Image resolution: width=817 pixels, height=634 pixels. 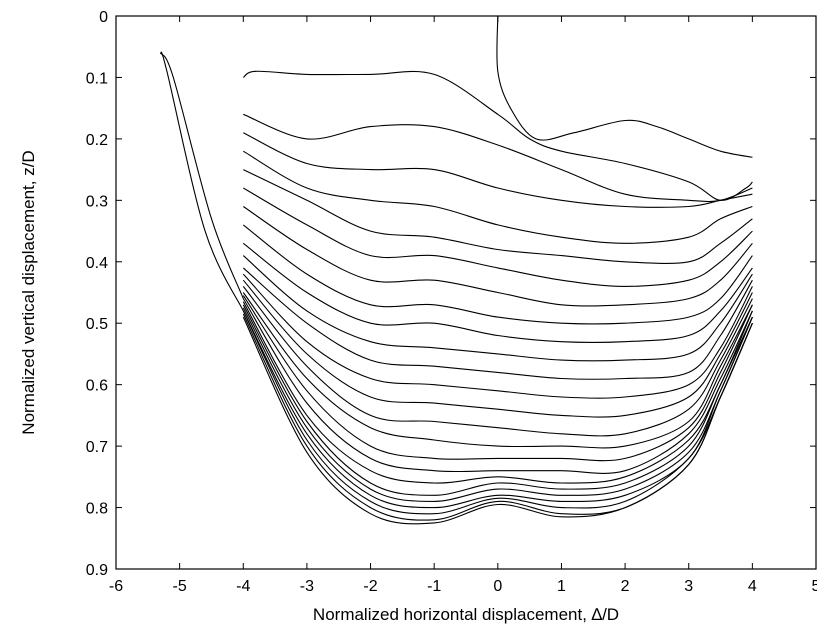 What do you see at coordinates (466, 614) in the screenshot?
I see `x-axis-label: Normalized horizontal displacement, ∆/D` at bounding box center [466, 614].